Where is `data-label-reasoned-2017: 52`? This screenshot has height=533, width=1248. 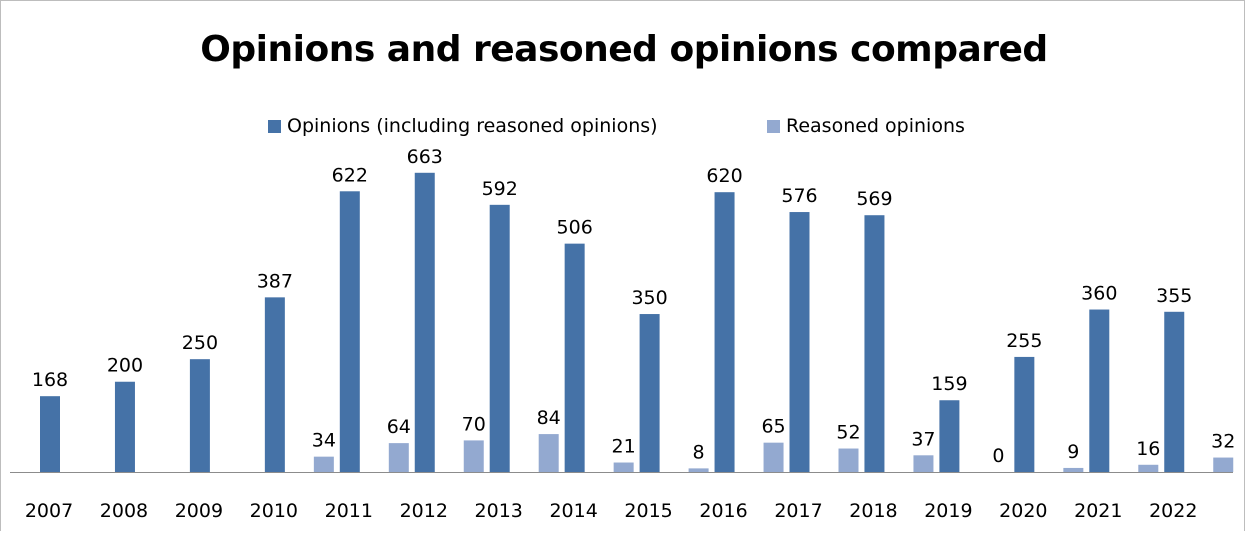
data-label-reasoned-2017: 52 is located at coordinates (848, 433).